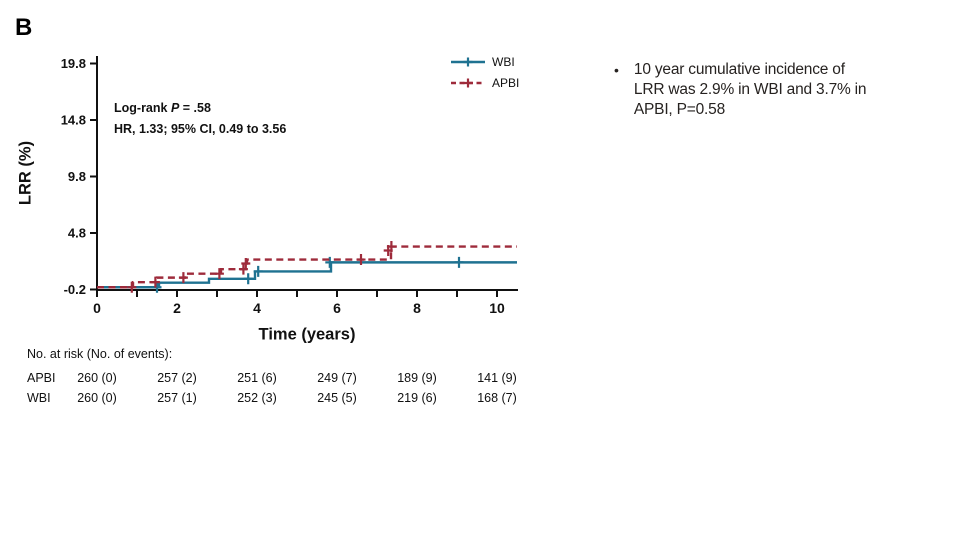 This screenshot has height=540, width=960. Describe the element at coordinates (497, 378) in the screenshot. I see `risk-value: 141 (9)` at that location.